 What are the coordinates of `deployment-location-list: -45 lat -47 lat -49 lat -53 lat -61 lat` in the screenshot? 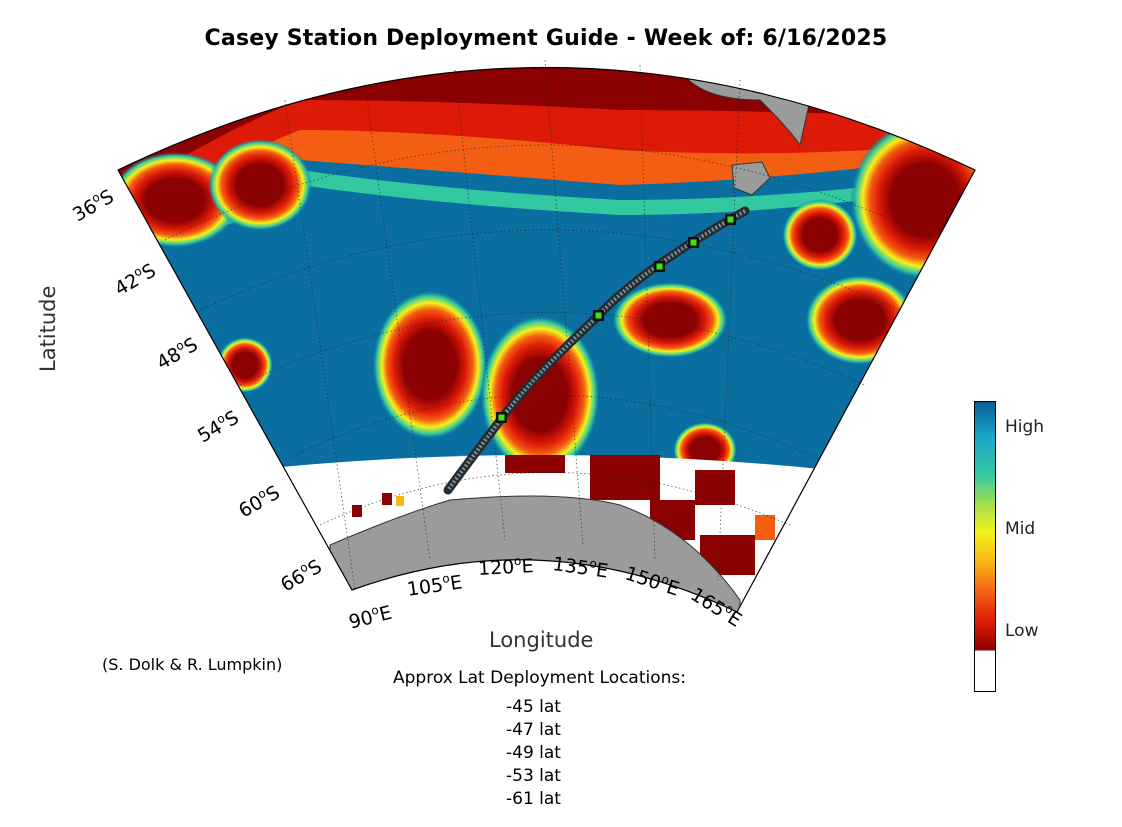 It's located at (533, 753).